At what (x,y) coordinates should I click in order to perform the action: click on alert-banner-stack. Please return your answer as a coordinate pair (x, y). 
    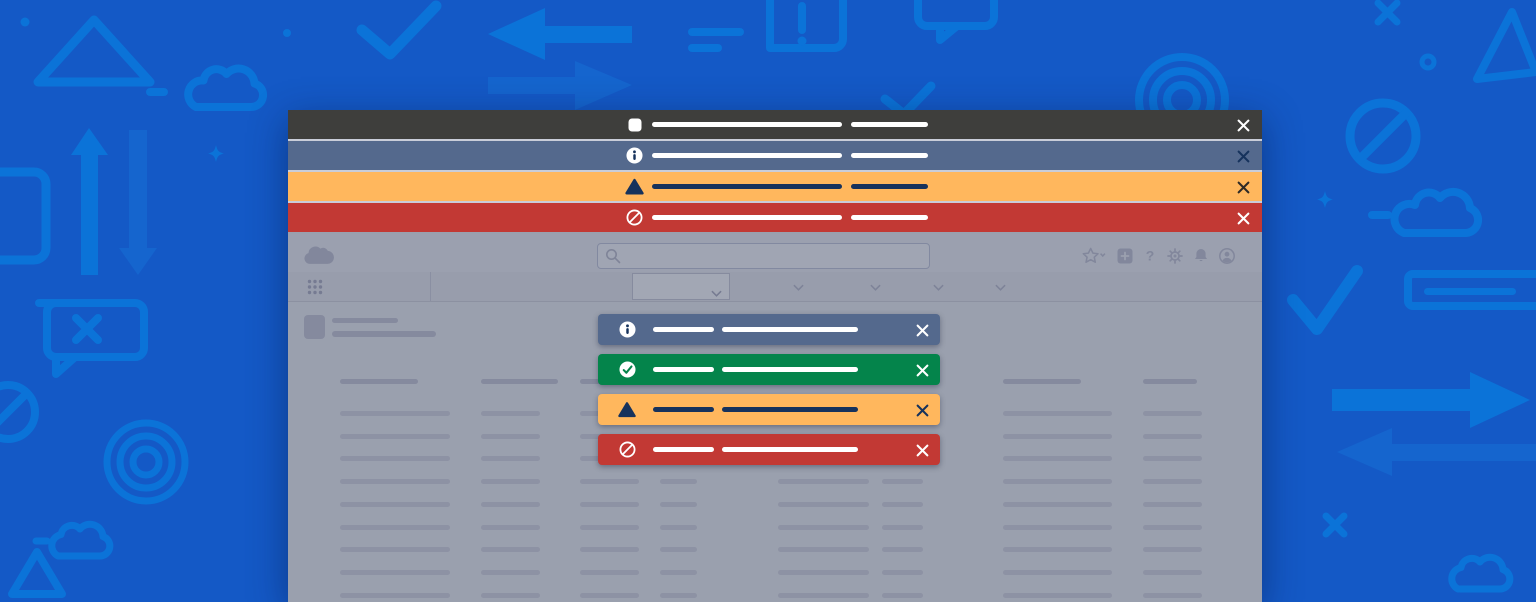
    Looking at the image, I should click on (775, 171).